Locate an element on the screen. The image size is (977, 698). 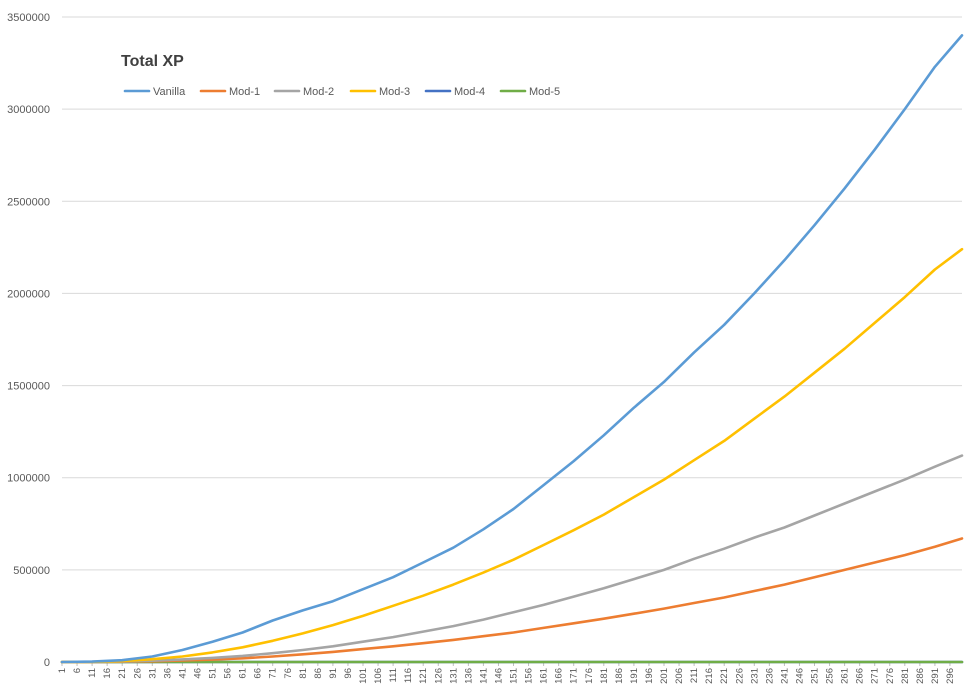
x-tick-label: 196 is located at coordinates (649, 676).